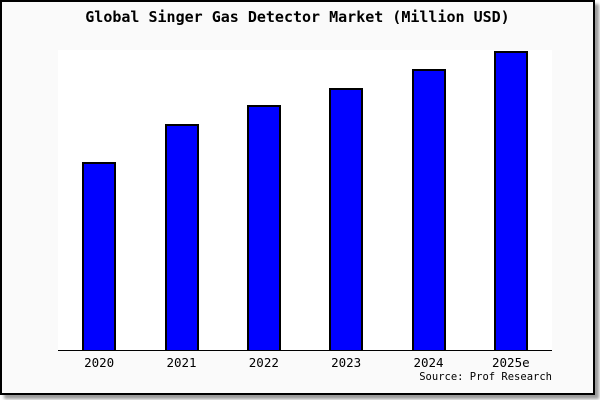  Describe the element at coordinates (181, 237) in the screenshot. I see `bar-2021` at that location.